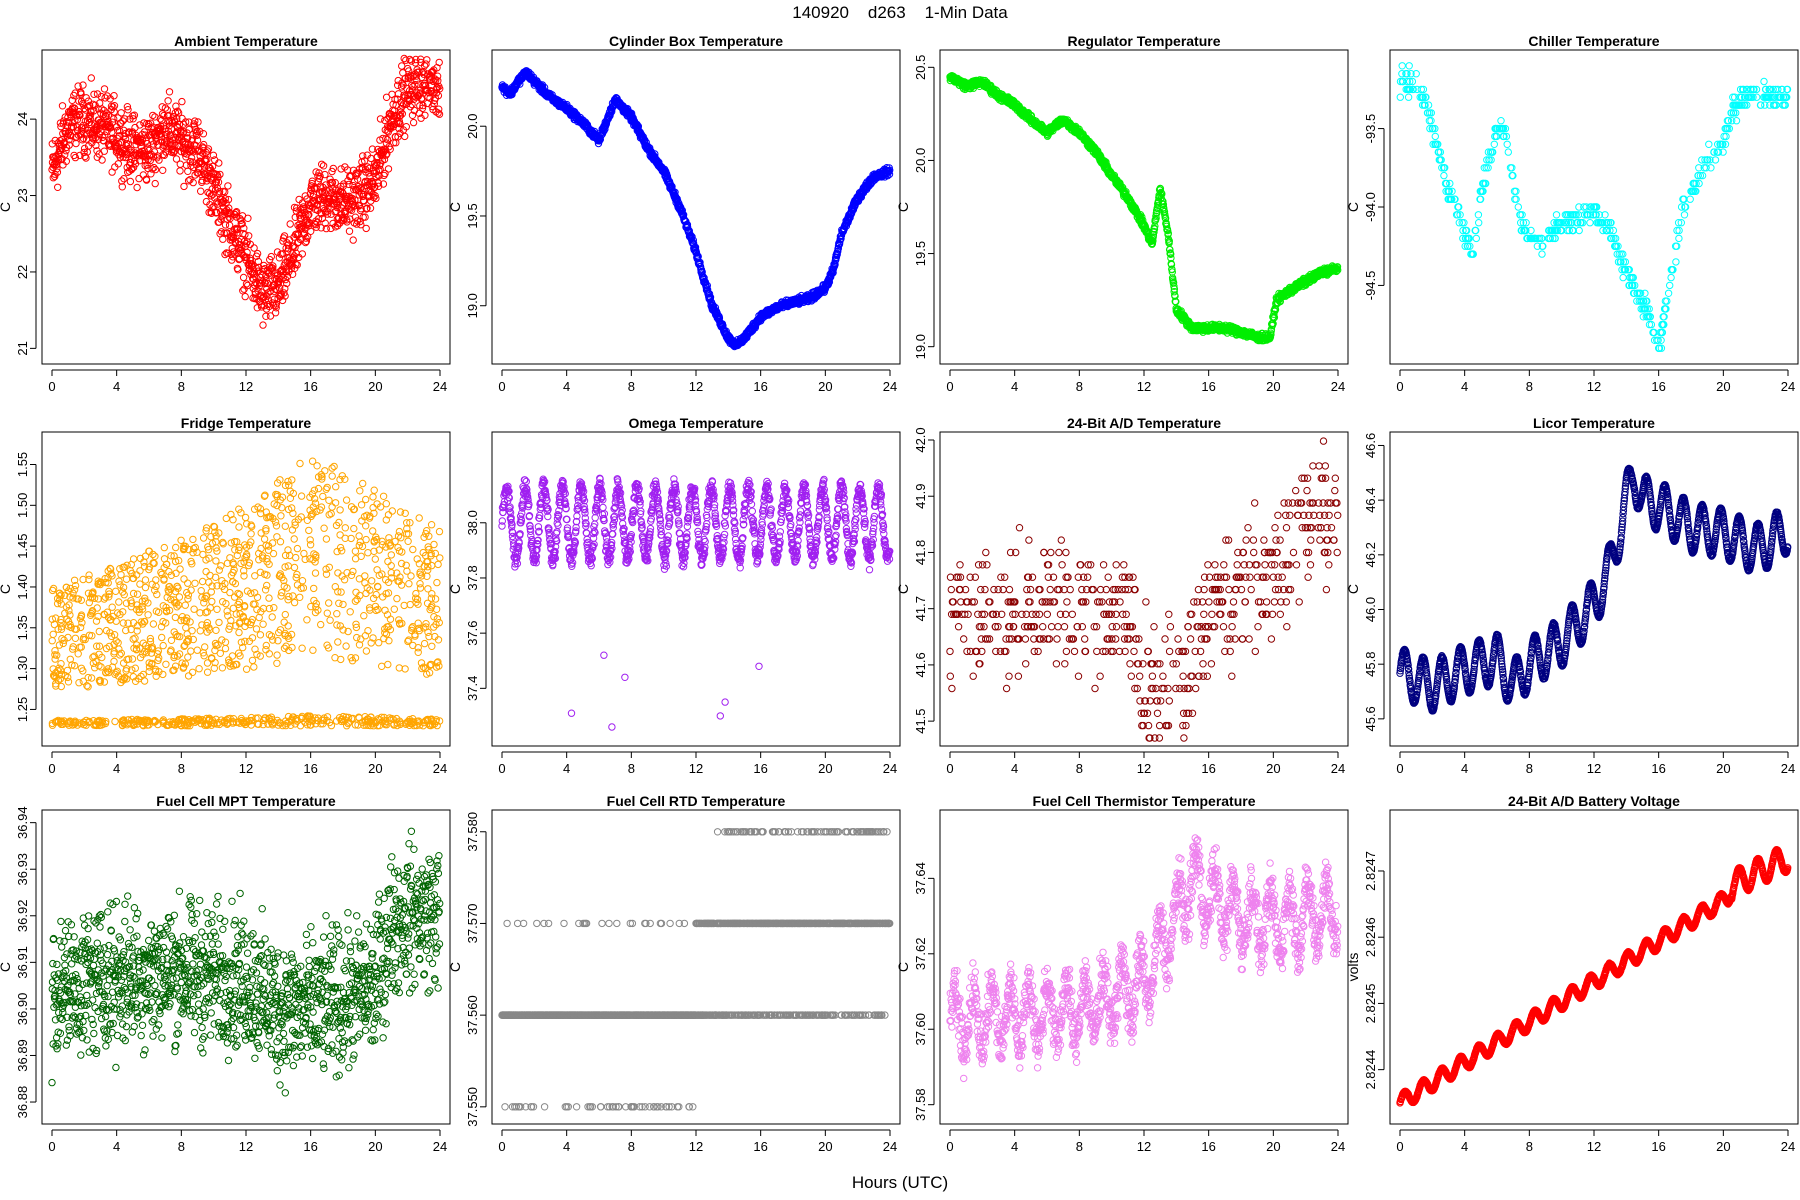 The width and height of the screenshot is (1800, 1200). Describe the element at coordinates (1593, 41) in the screenshot. I see `panel-title: Chiller Temperature` at that location.